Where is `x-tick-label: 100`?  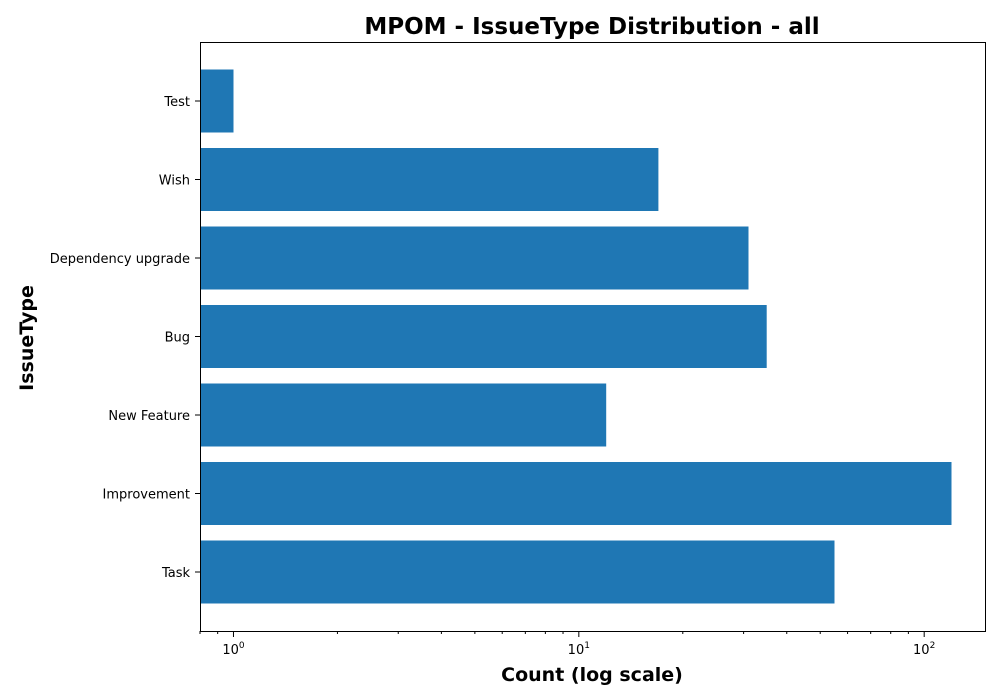 x-tick-label: 100 is located at coordinates (233, 649).